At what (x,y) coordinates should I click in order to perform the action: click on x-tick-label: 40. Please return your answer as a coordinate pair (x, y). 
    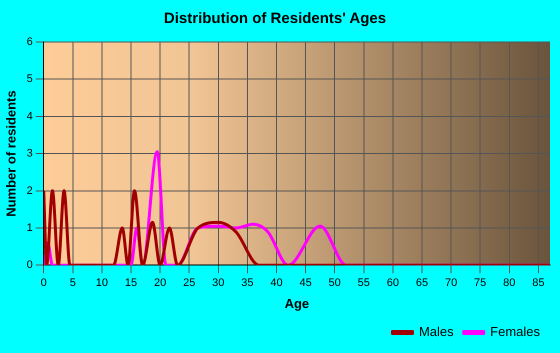
    Looking at the image, I should click on (276, 282).